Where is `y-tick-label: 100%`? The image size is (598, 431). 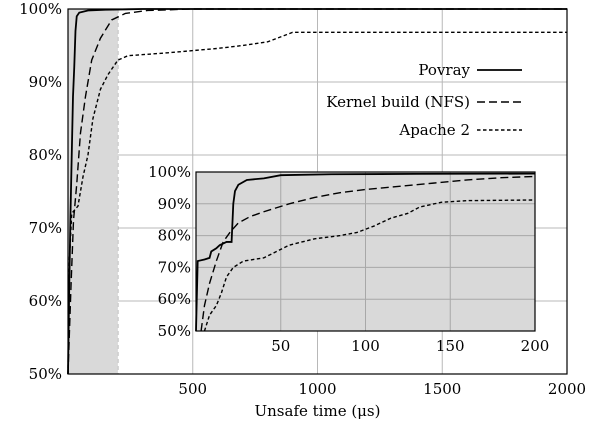
y-tick-label: 100% is located at coordinates (40, 9).